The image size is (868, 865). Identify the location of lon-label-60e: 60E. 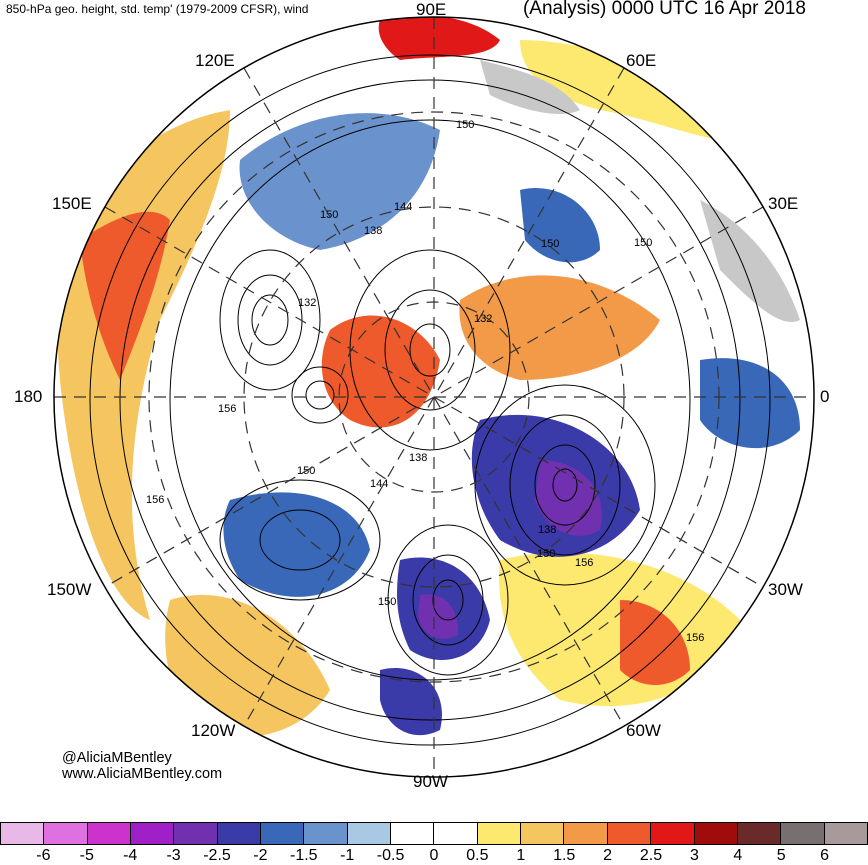
(641, 60).